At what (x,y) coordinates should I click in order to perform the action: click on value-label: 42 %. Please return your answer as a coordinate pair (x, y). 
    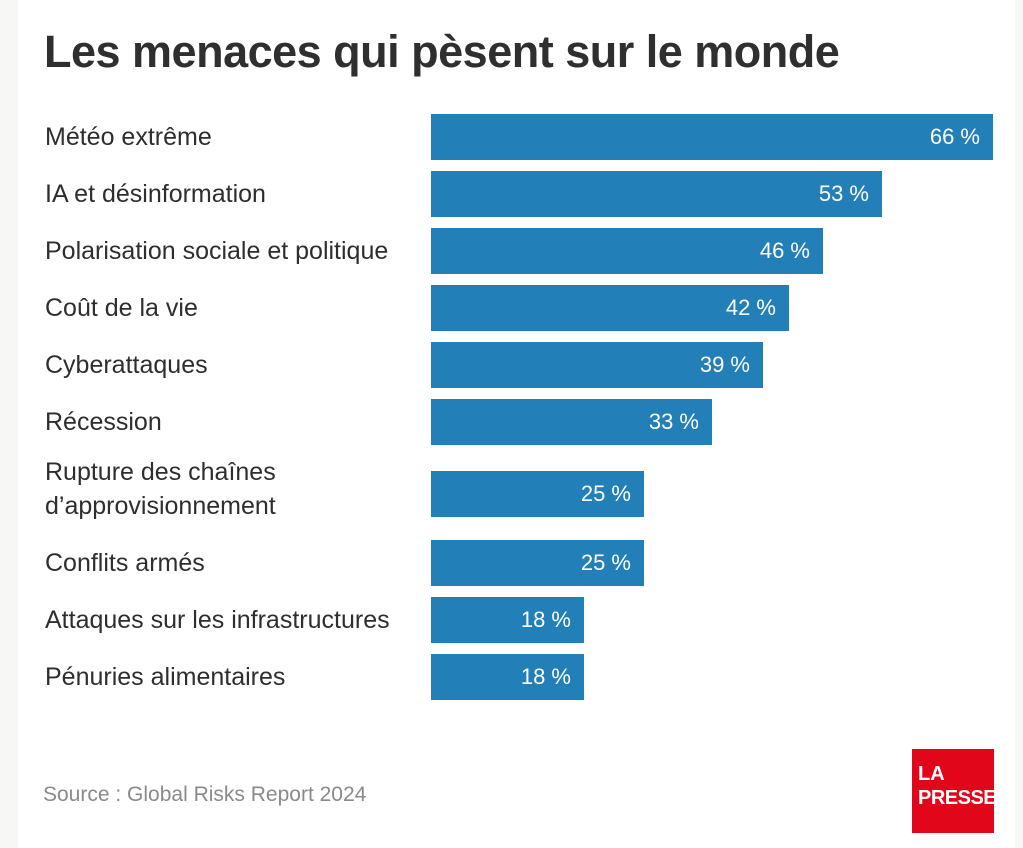
    Looking at the image, I should click on (750, 307).